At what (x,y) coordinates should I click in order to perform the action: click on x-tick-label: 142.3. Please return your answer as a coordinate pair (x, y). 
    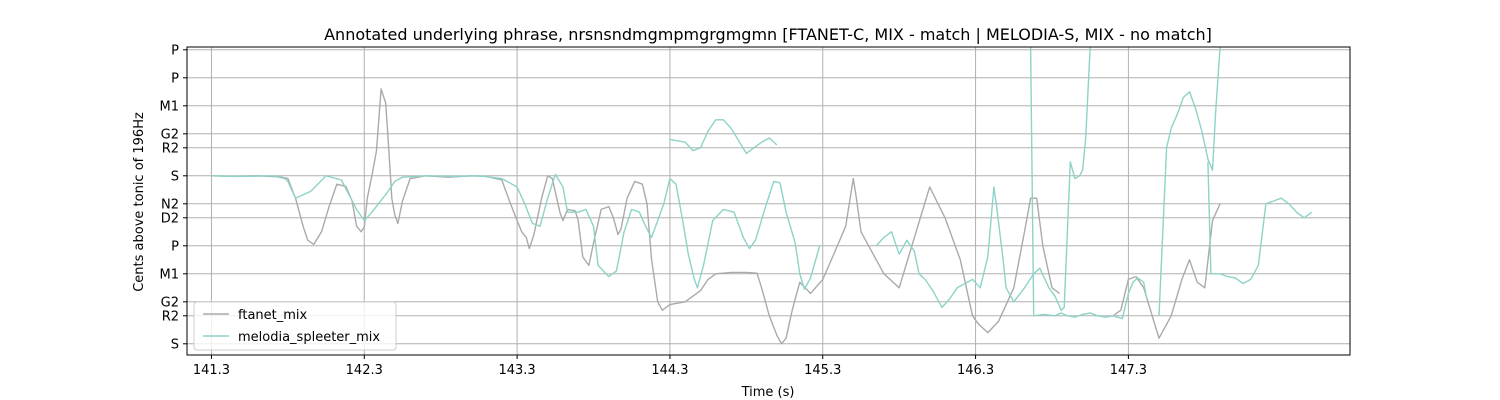
    Looking at the image, I should click on (364, 370).